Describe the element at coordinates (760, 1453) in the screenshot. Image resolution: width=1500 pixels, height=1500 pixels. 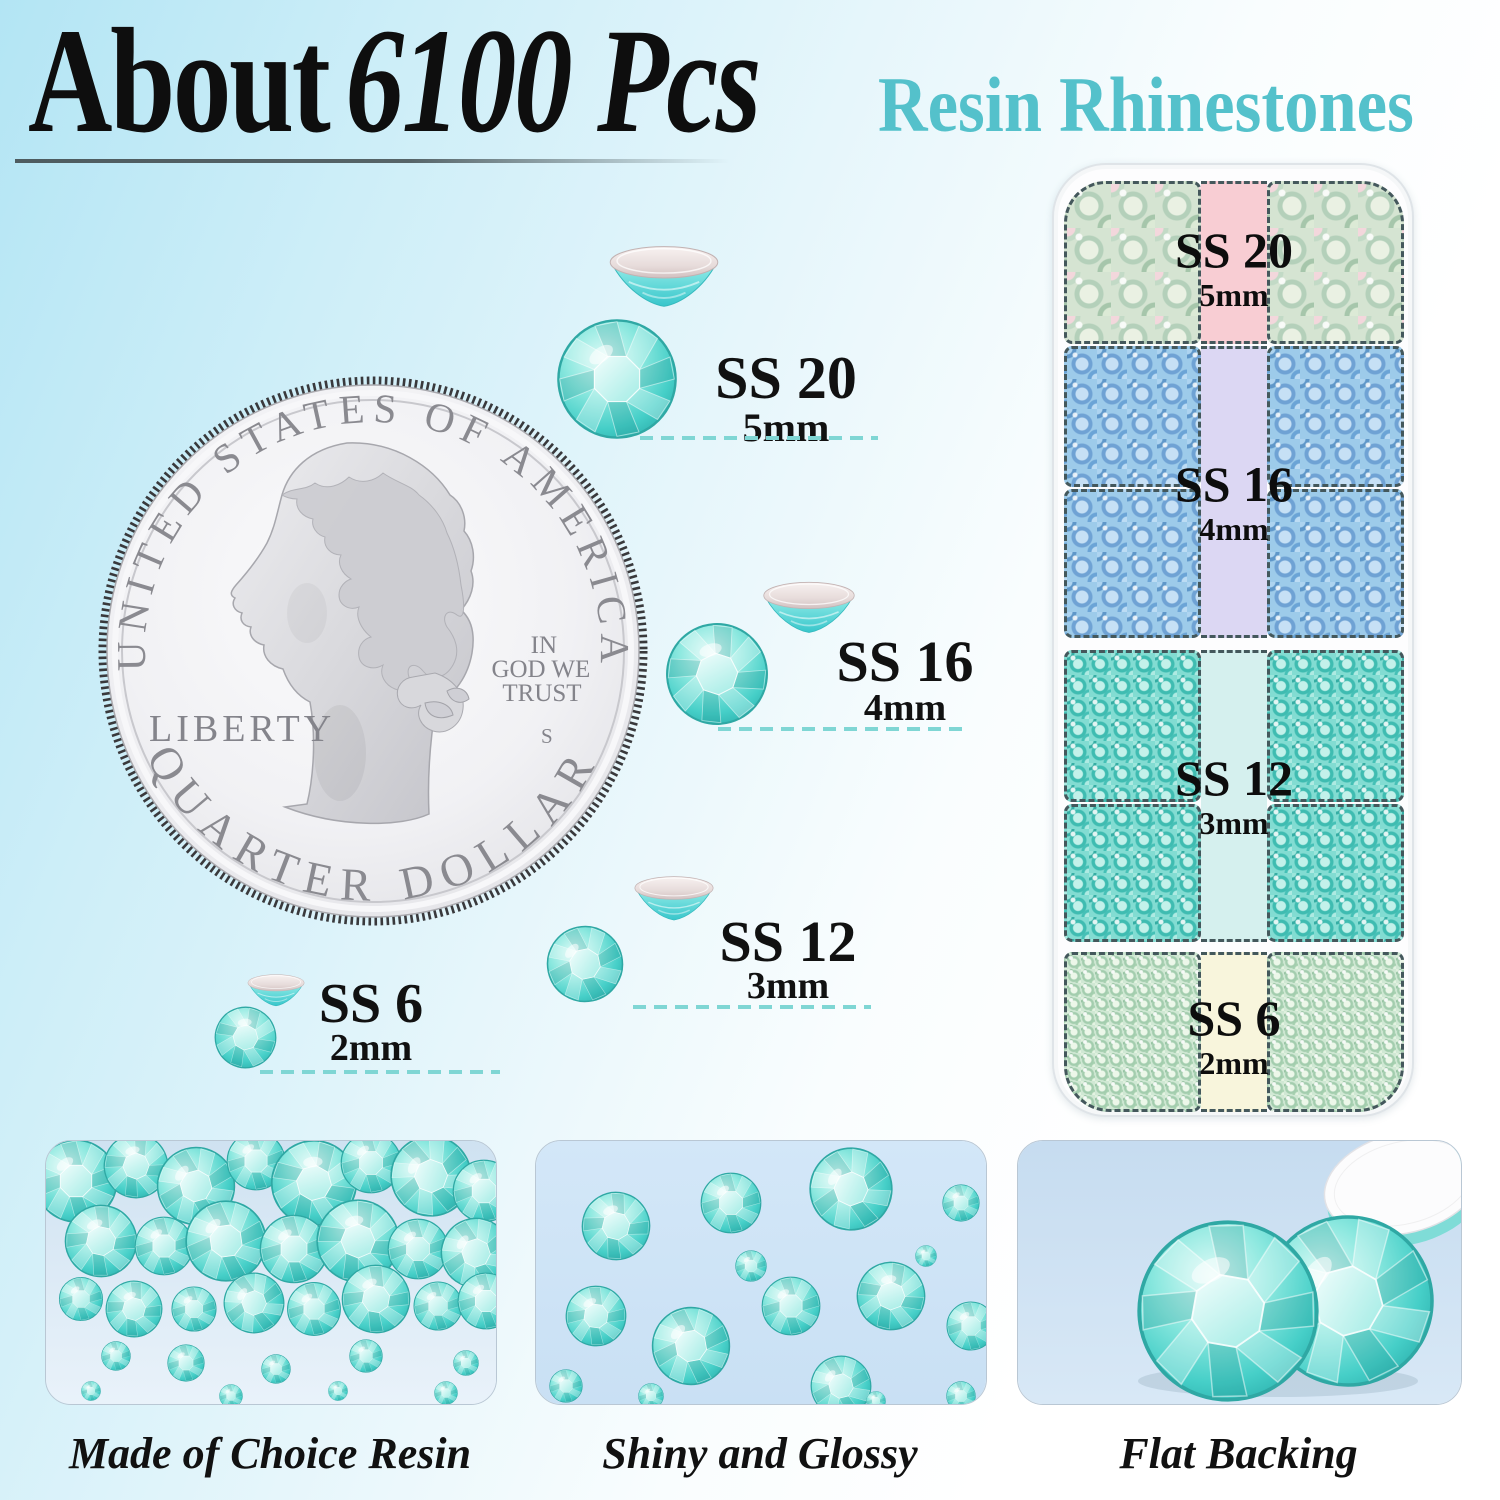
I see `feature-caption: Shiny and Glossy` at that location.